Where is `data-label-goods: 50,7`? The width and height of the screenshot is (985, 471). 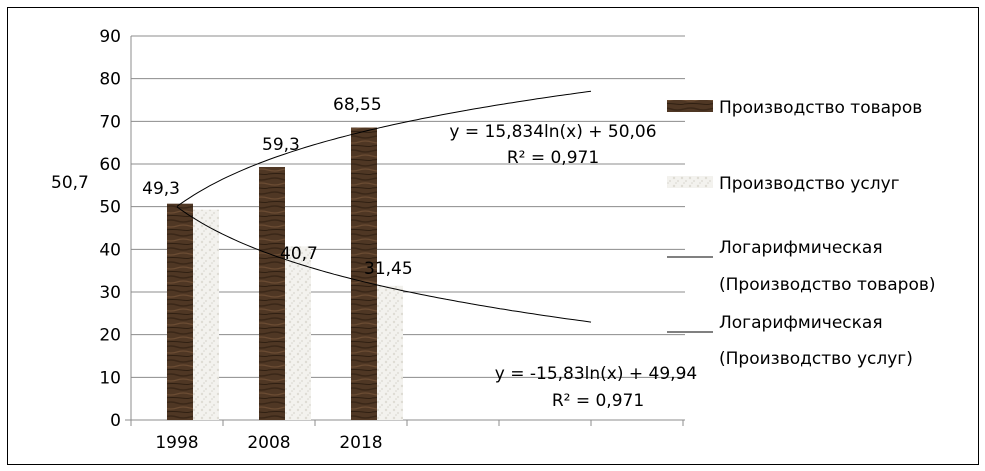 data-label-goods: 50,7 is located at coordinates (70, 183).